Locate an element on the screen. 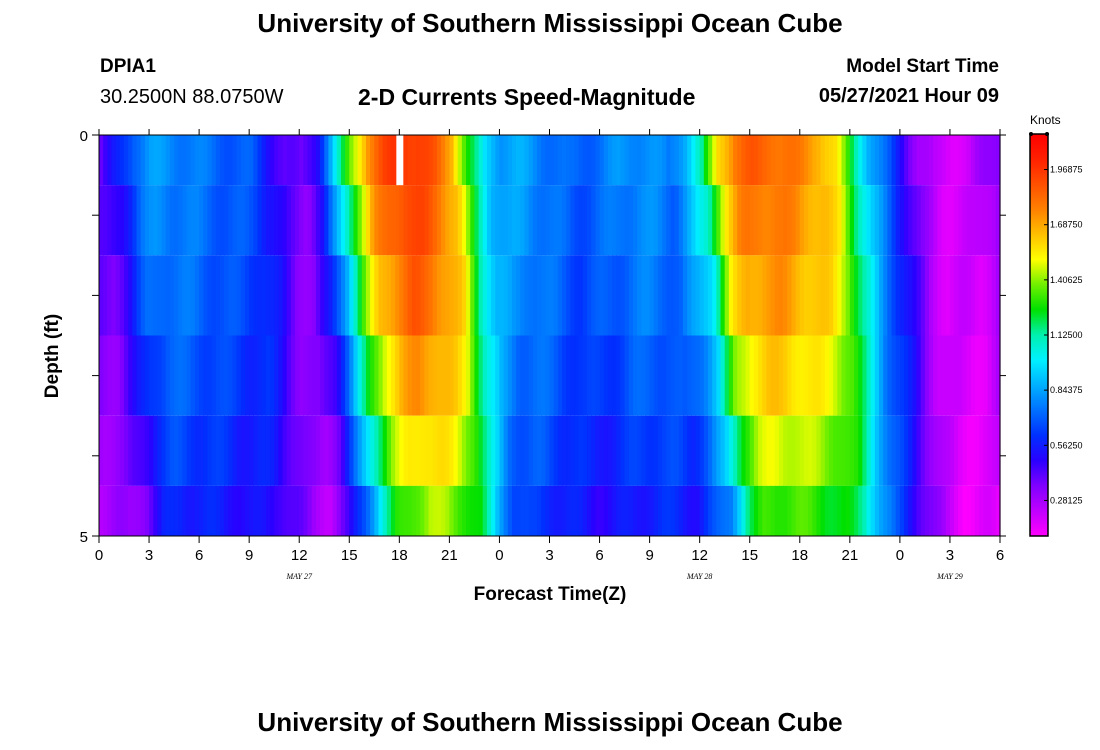 The image size is (1100, 750). y-tick-label: 0 is located at coordinates (84, 136).